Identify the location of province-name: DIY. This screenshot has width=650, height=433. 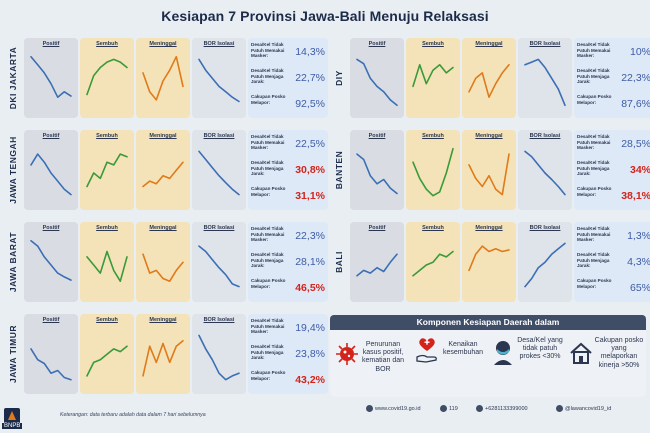
(339, 78).